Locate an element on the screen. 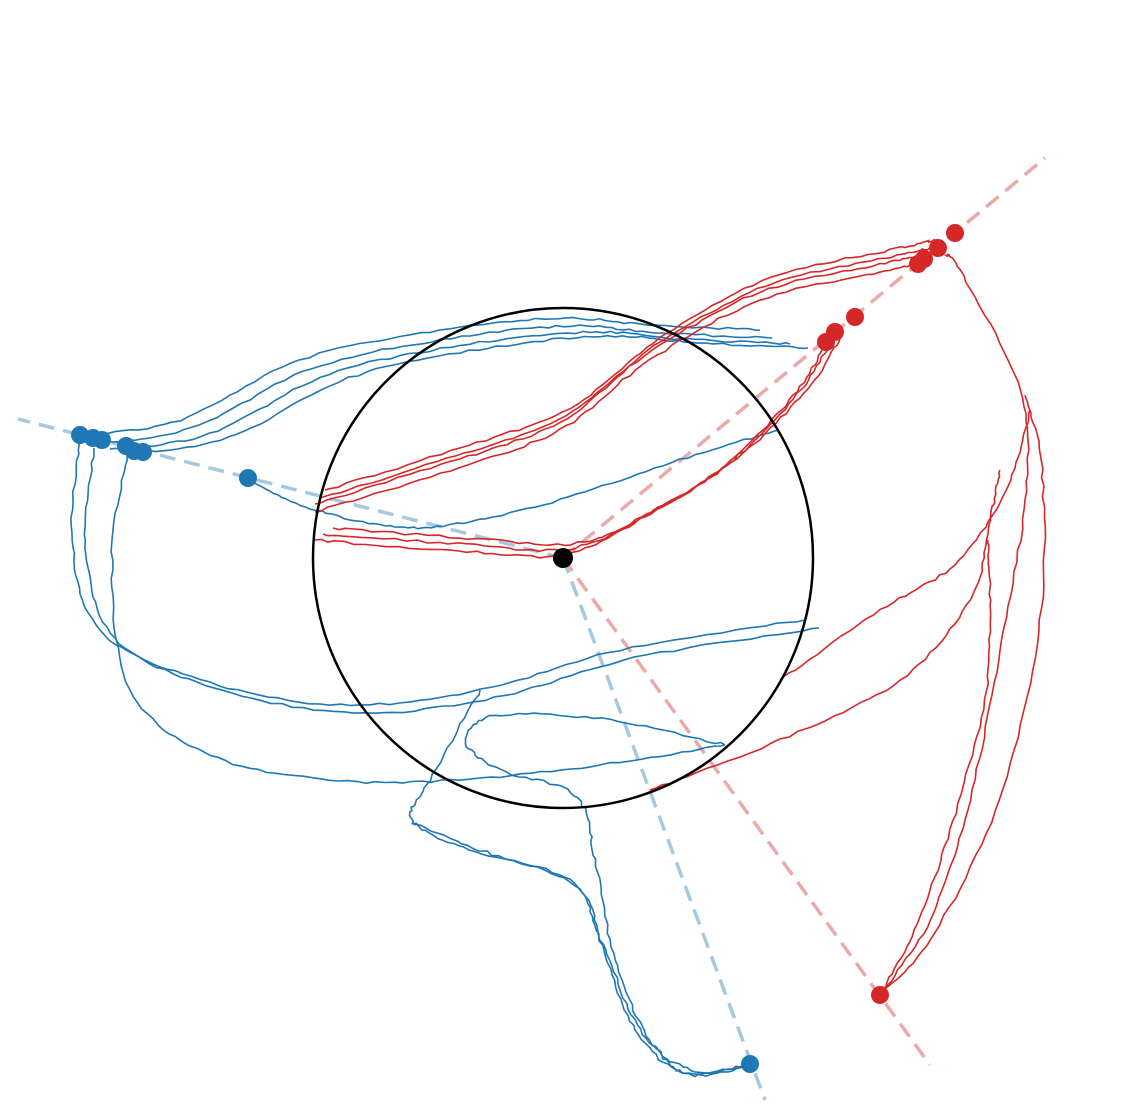 Image resolution: width=1124 pixels, height=1118 pixels. guide-line-blue-left is located at coordinates (290, 488).